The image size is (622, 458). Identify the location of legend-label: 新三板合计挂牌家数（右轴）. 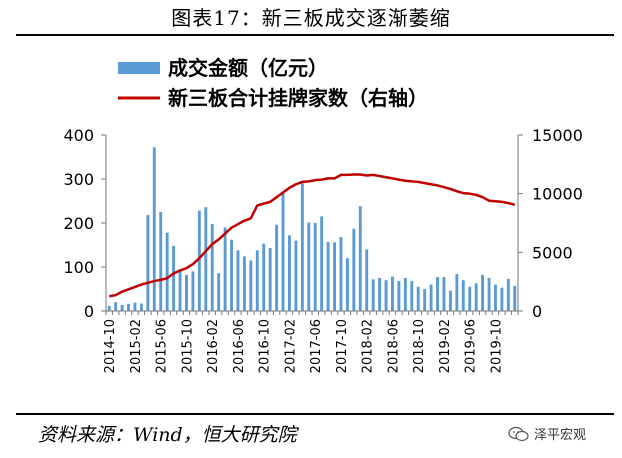
(298, 98).